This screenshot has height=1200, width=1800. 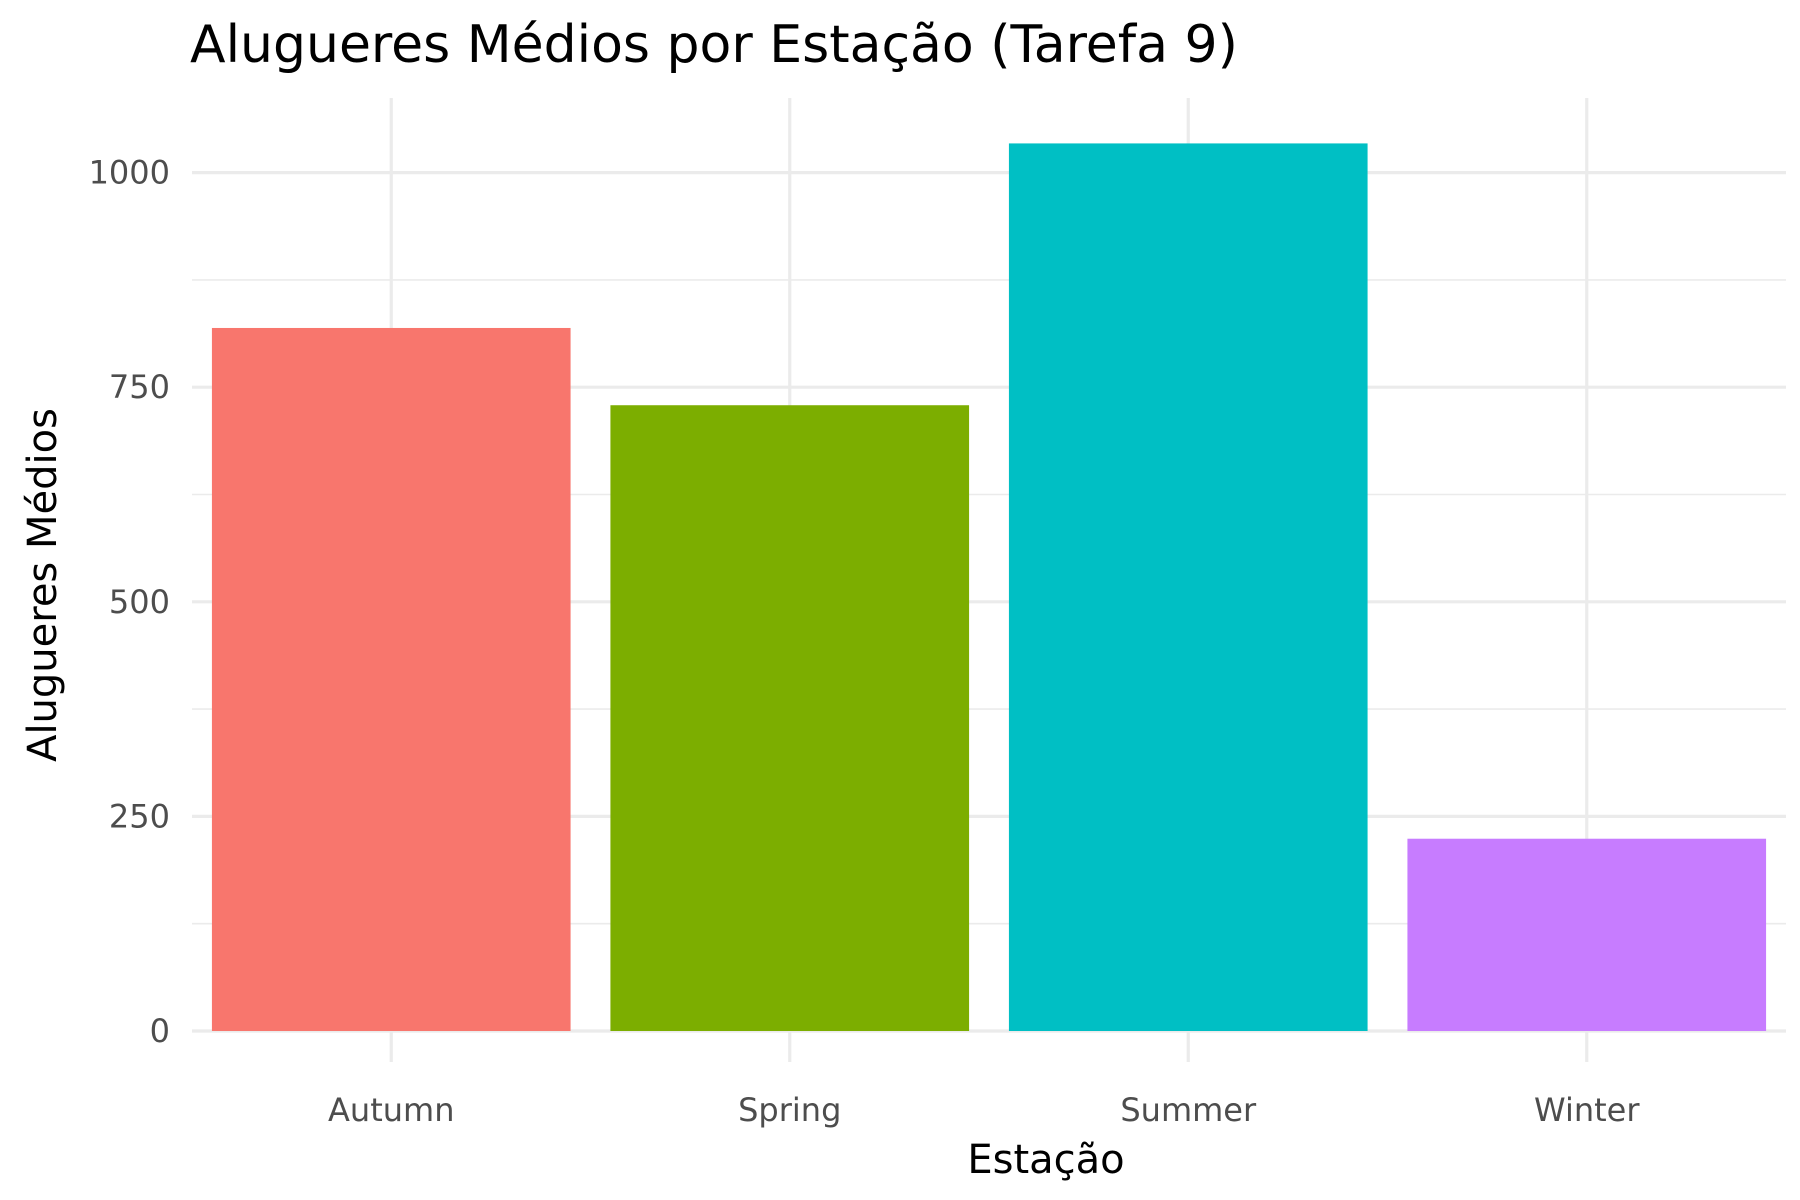 What do you see at coordinates (391, 679) in the screenshot?
I see `bar-autumn` at bounding box center [391, 679].